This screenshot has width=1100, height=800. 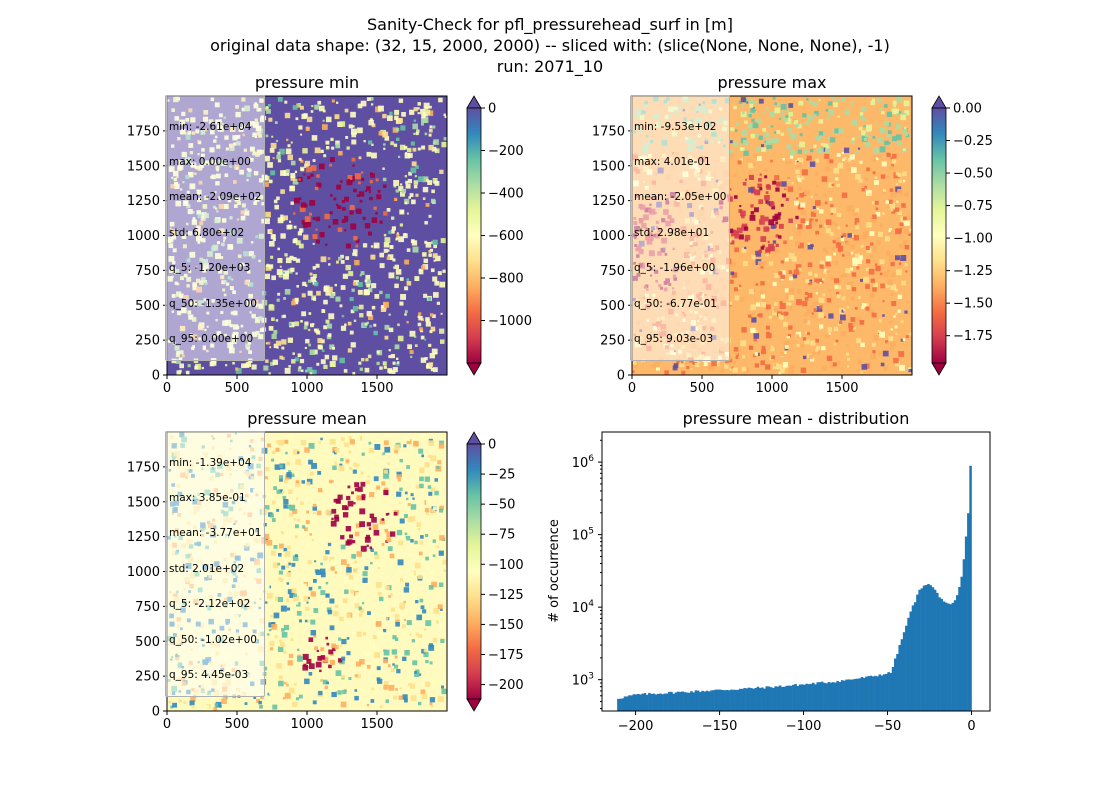 I want to click on stat-line: max: 4.01e-01, so click(x=672, y=161).